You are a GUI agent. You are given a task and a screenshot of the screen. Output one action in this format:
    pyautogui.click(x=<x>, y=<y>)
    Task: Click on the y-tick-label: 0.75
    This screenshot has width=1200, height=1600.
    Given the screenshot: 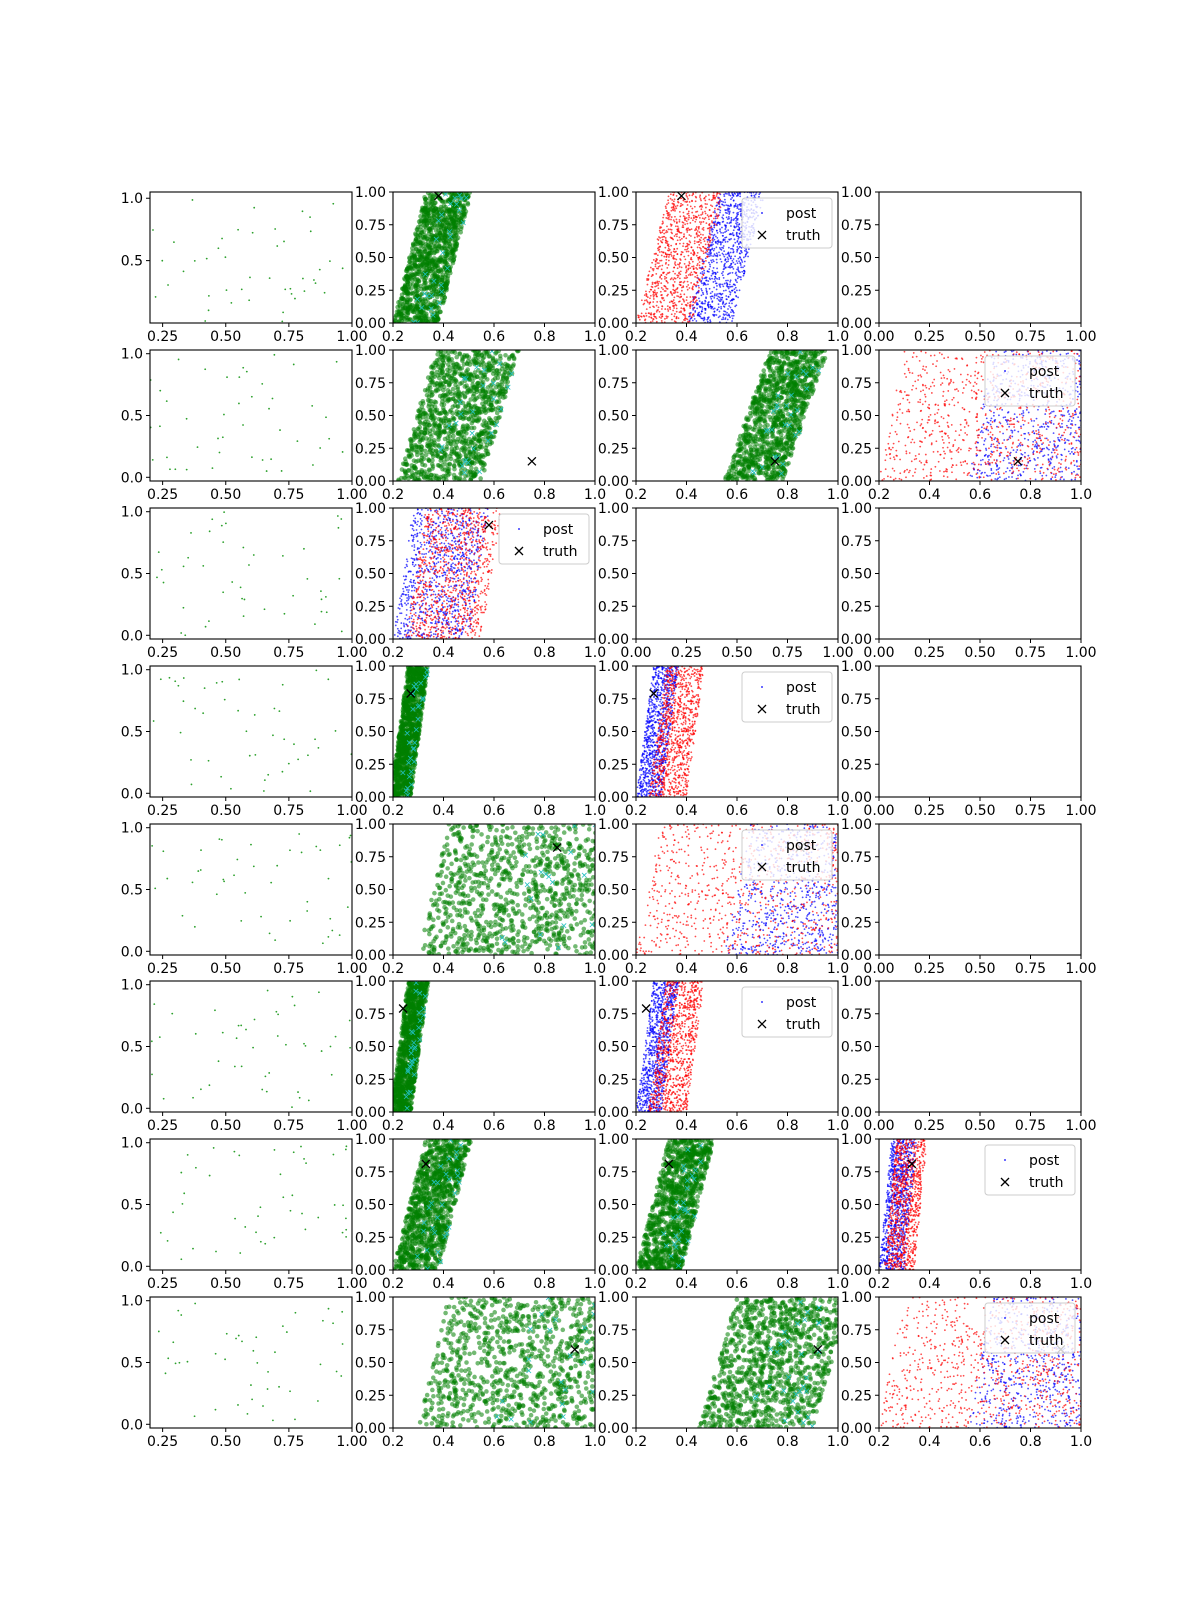 What is the action you would take?
    pyautogui.click(x=370, y=384)
    